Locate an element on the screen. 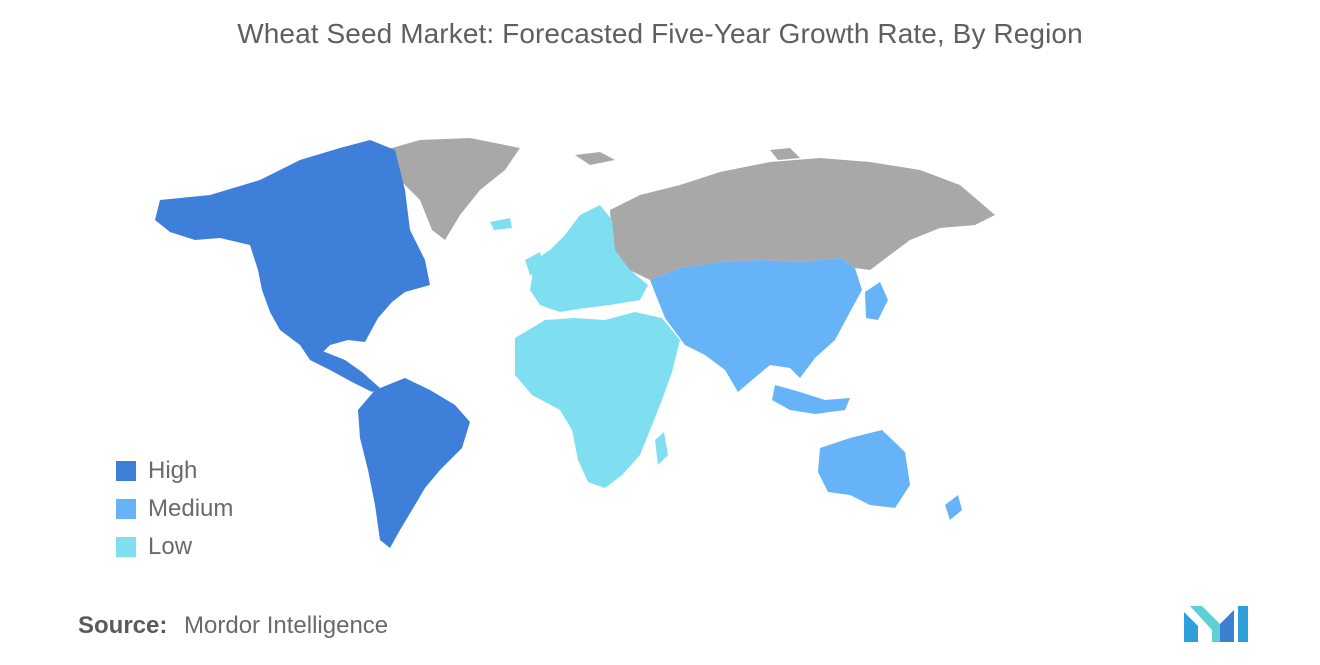  region-asia-pacific is located at coordinates (756, 325).